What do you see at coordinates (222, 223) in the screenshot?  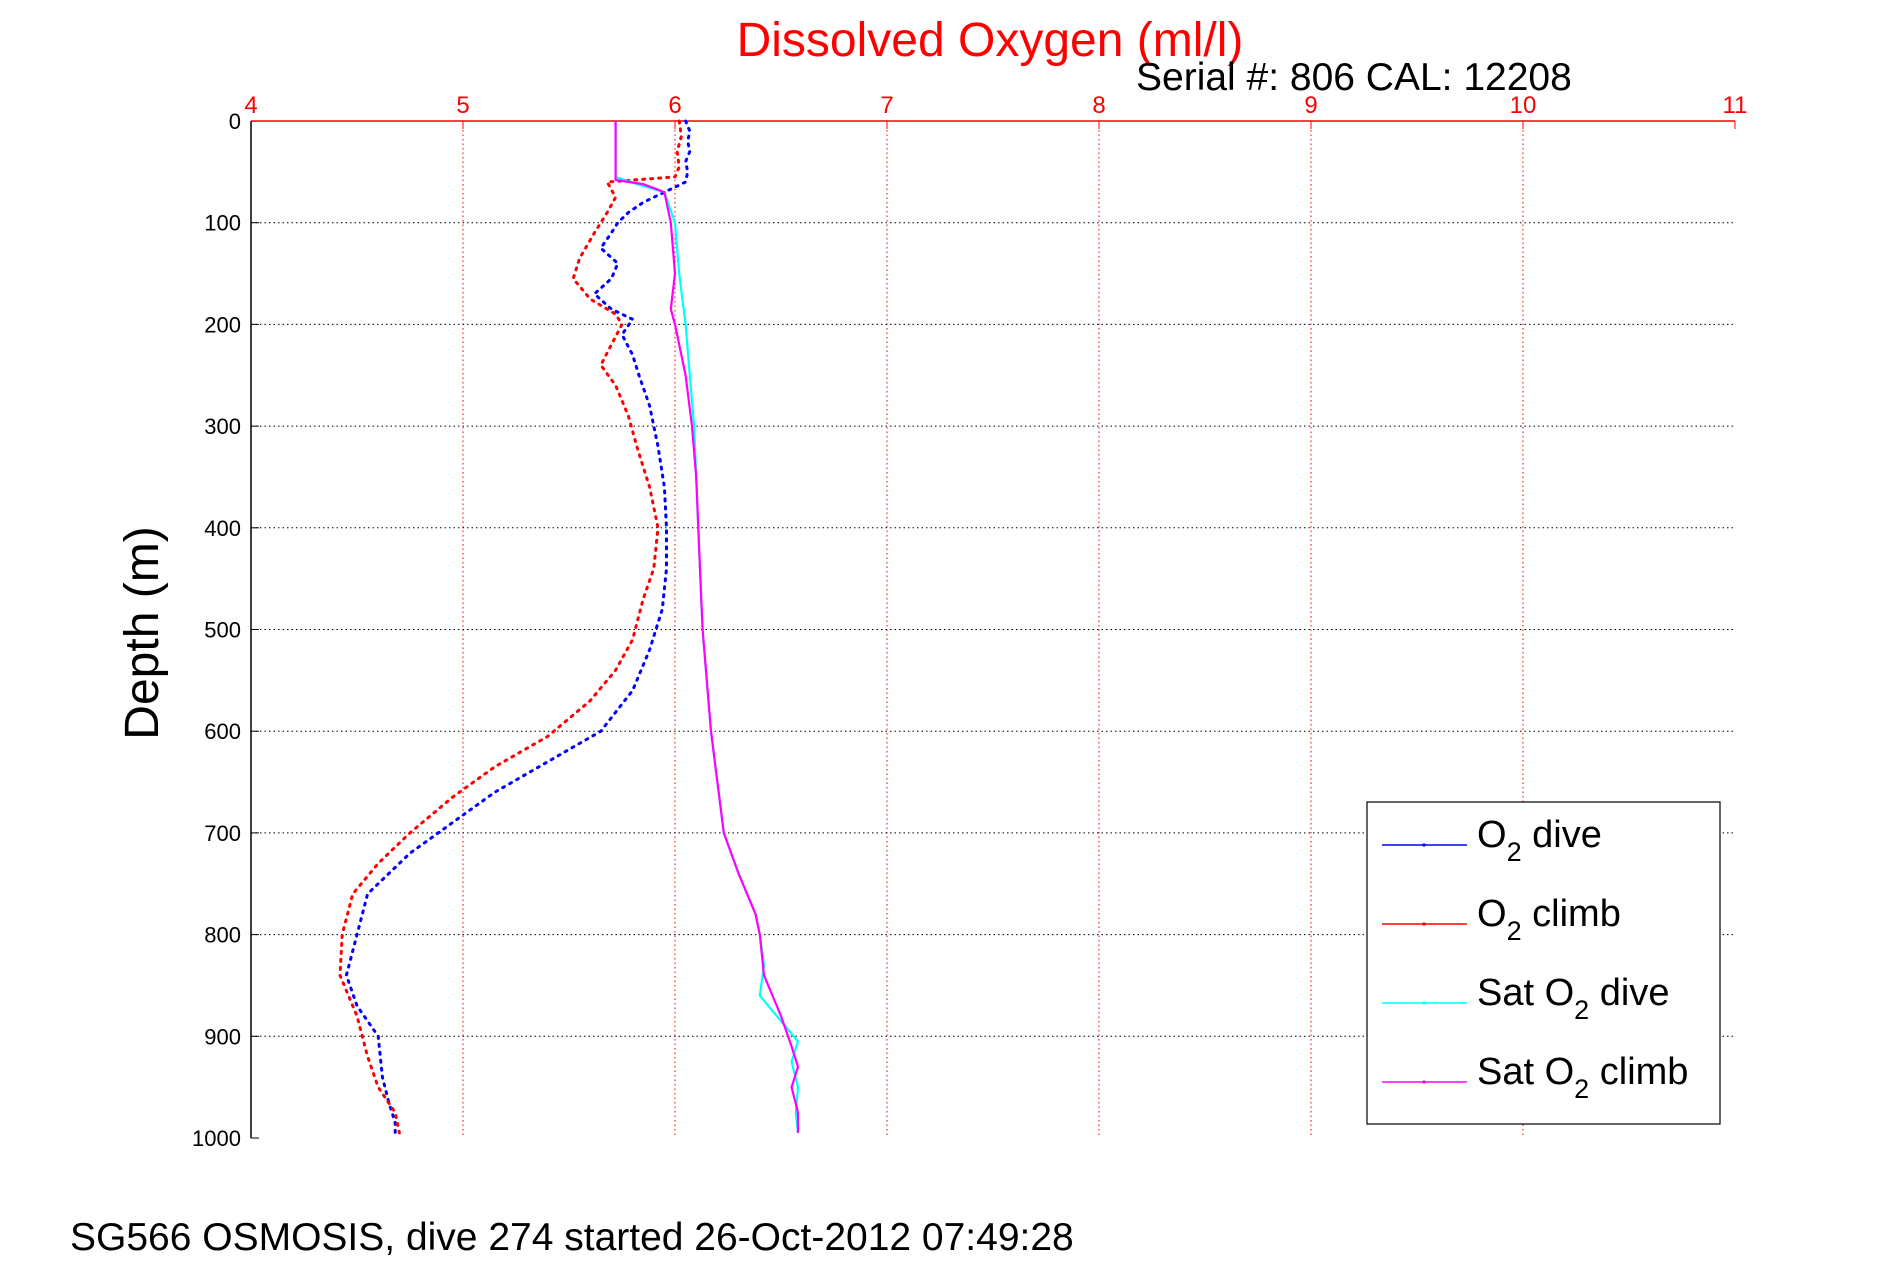 I see `y-tick-label: 100` at bounding box center [222, 223].